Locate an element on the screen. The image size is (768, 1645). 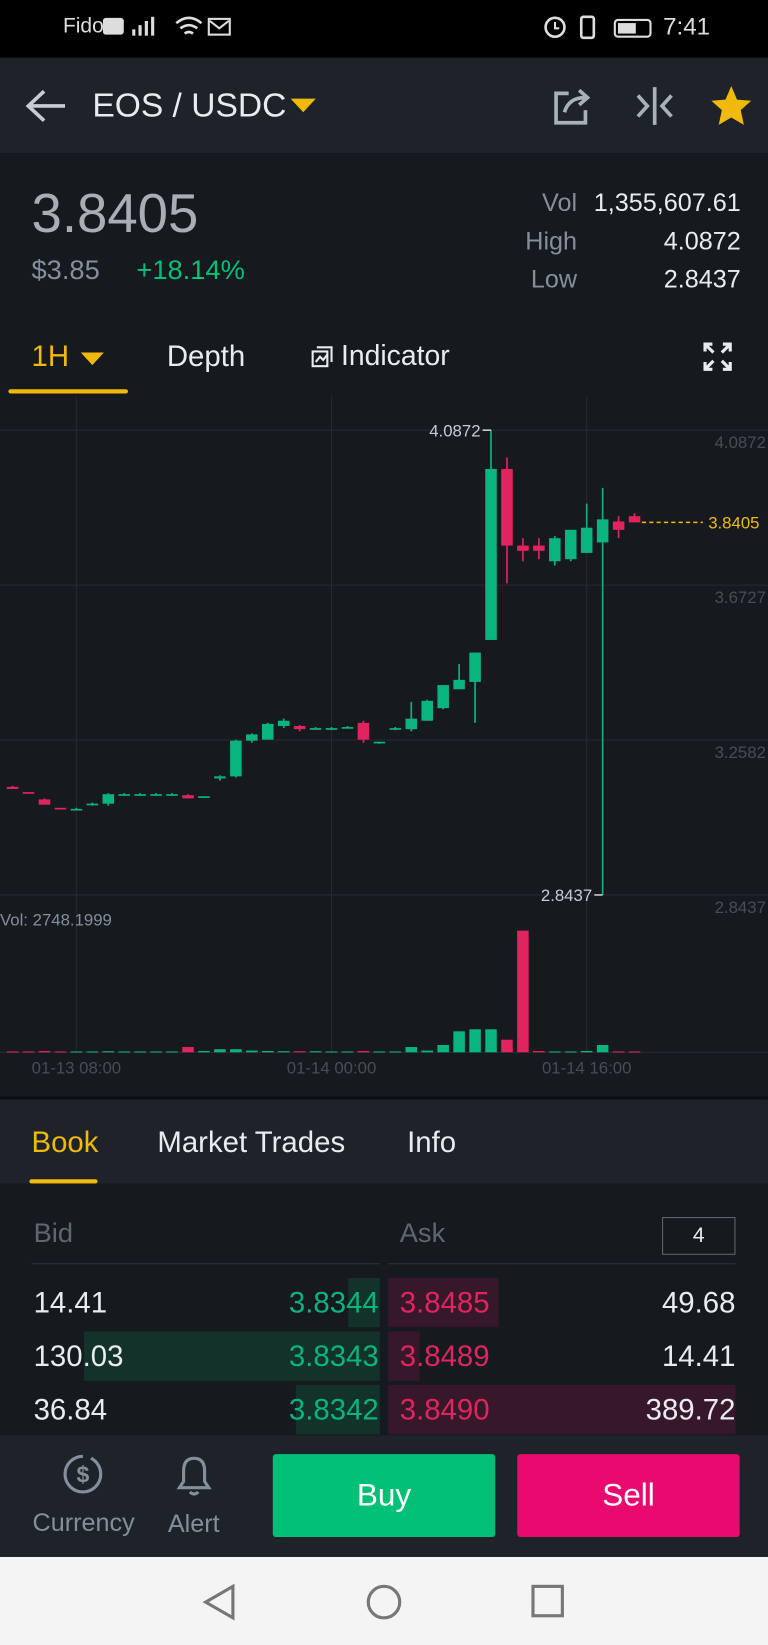
pair-dropdown is located at coordinates (303, 106).